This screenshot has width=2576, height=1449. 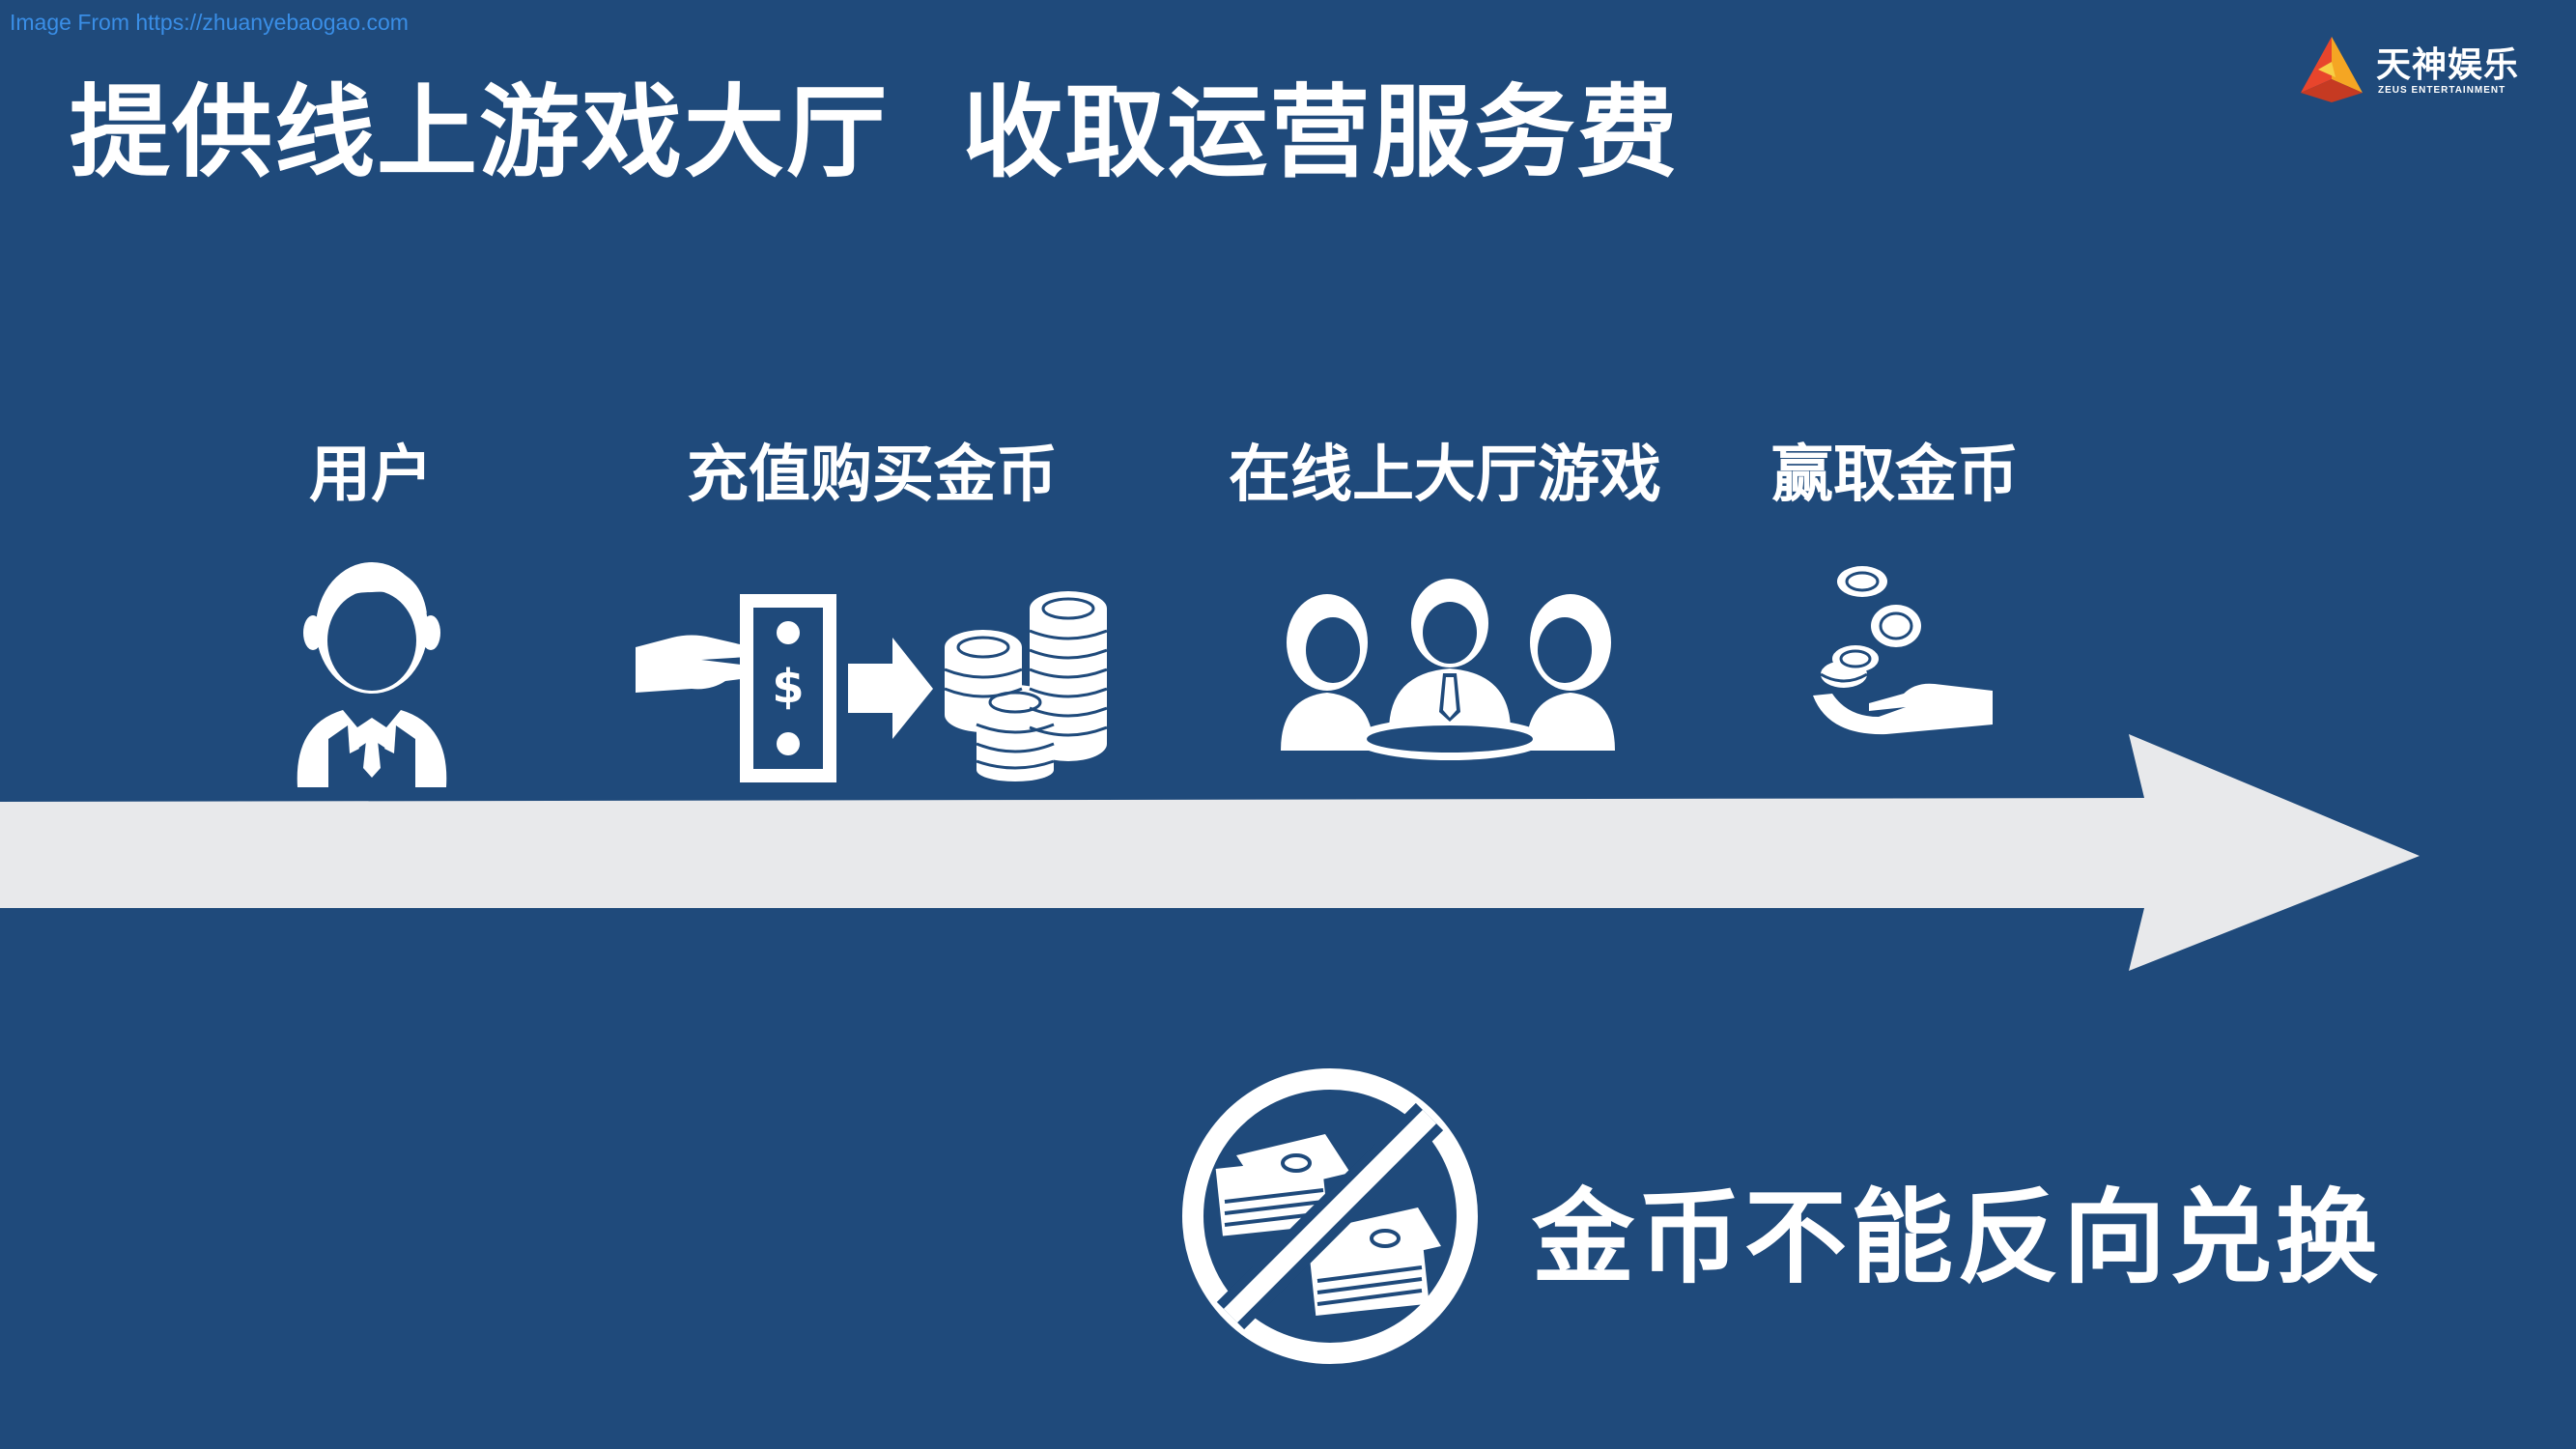 What do you see at coordinates (1903, 650) in the screenshot?
I see `hand-coins-icon` at bounding box center [1903, 650].